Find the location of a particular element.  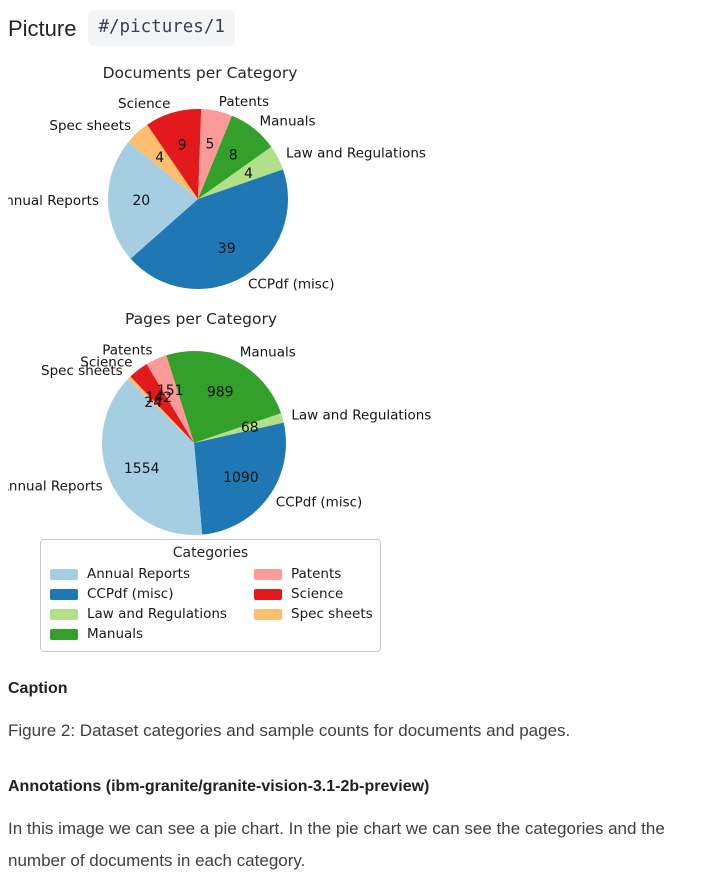

legend-item-law-and-regulations: Law and Regulations is located at coordinates (152, 614).